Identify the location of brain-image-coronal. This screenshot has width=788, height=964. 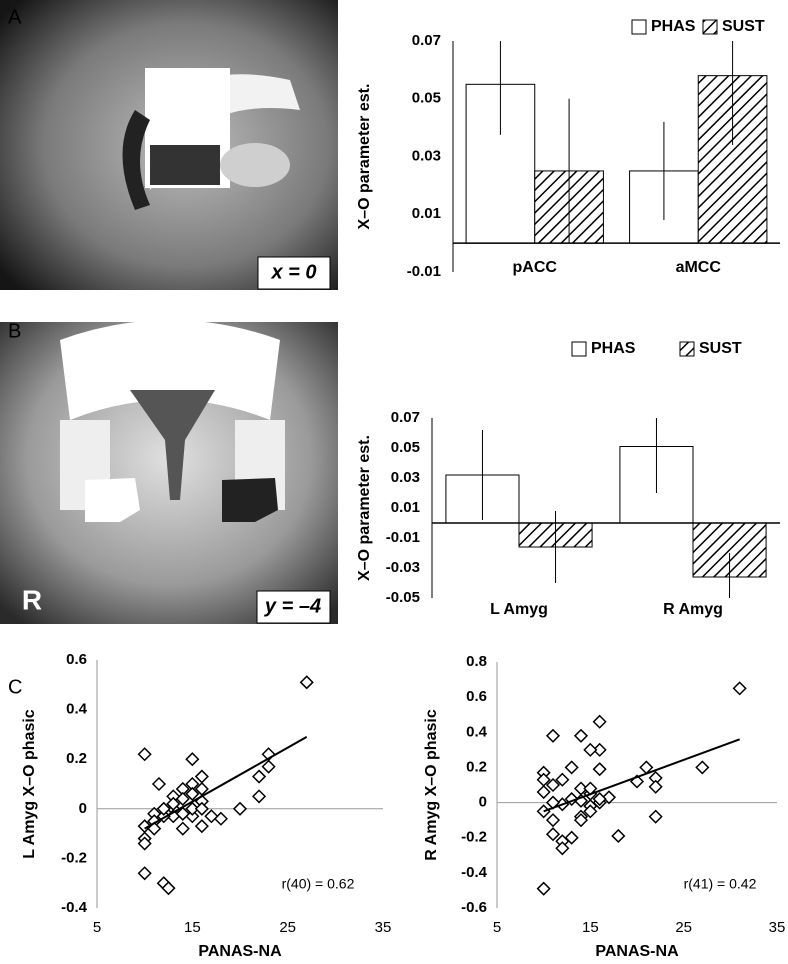
(169, 472).